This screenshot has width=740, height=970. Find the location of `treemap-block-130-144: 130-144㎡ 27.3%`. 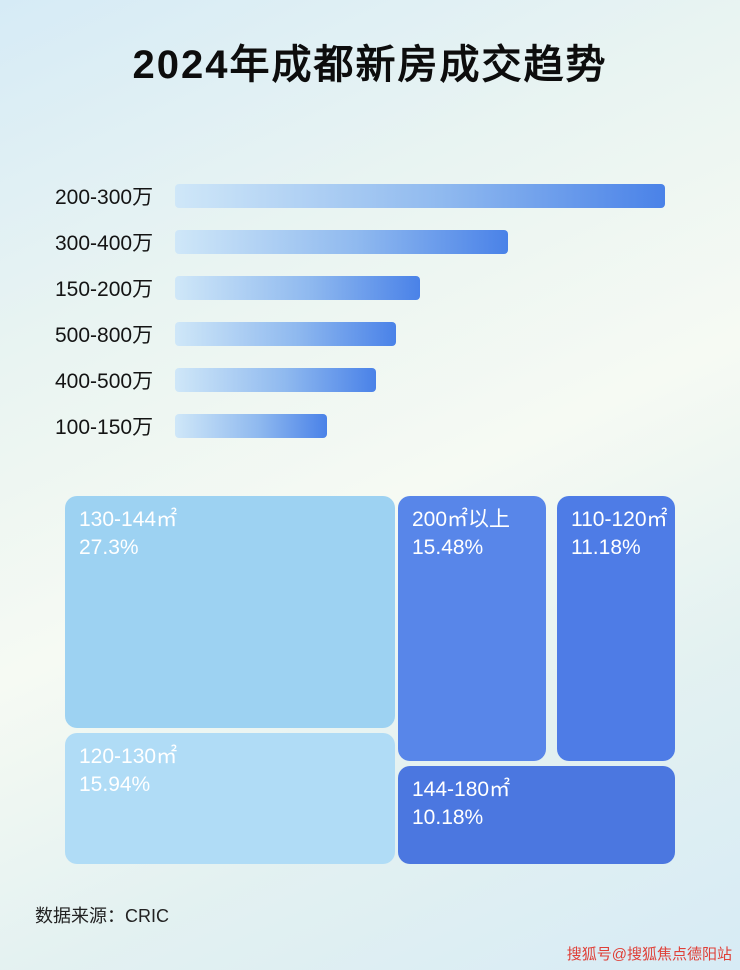

treemap-block-130-144: 130-144㎡ 27.3% is located at coordinates (230, 612).